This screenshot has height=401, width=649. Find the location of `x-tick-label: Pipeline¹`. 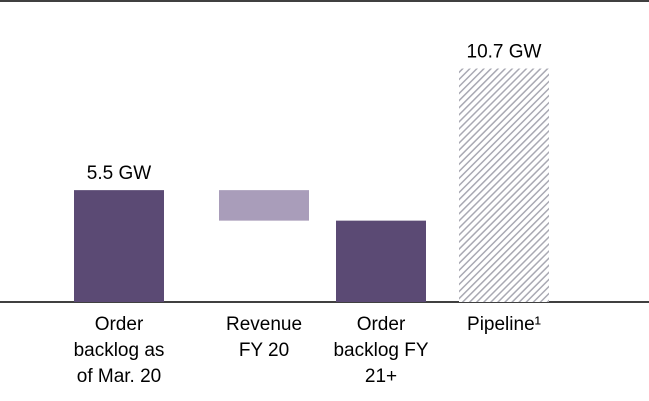

x-tick-label: Pipeline¹ is located at coordinates (504, 324).